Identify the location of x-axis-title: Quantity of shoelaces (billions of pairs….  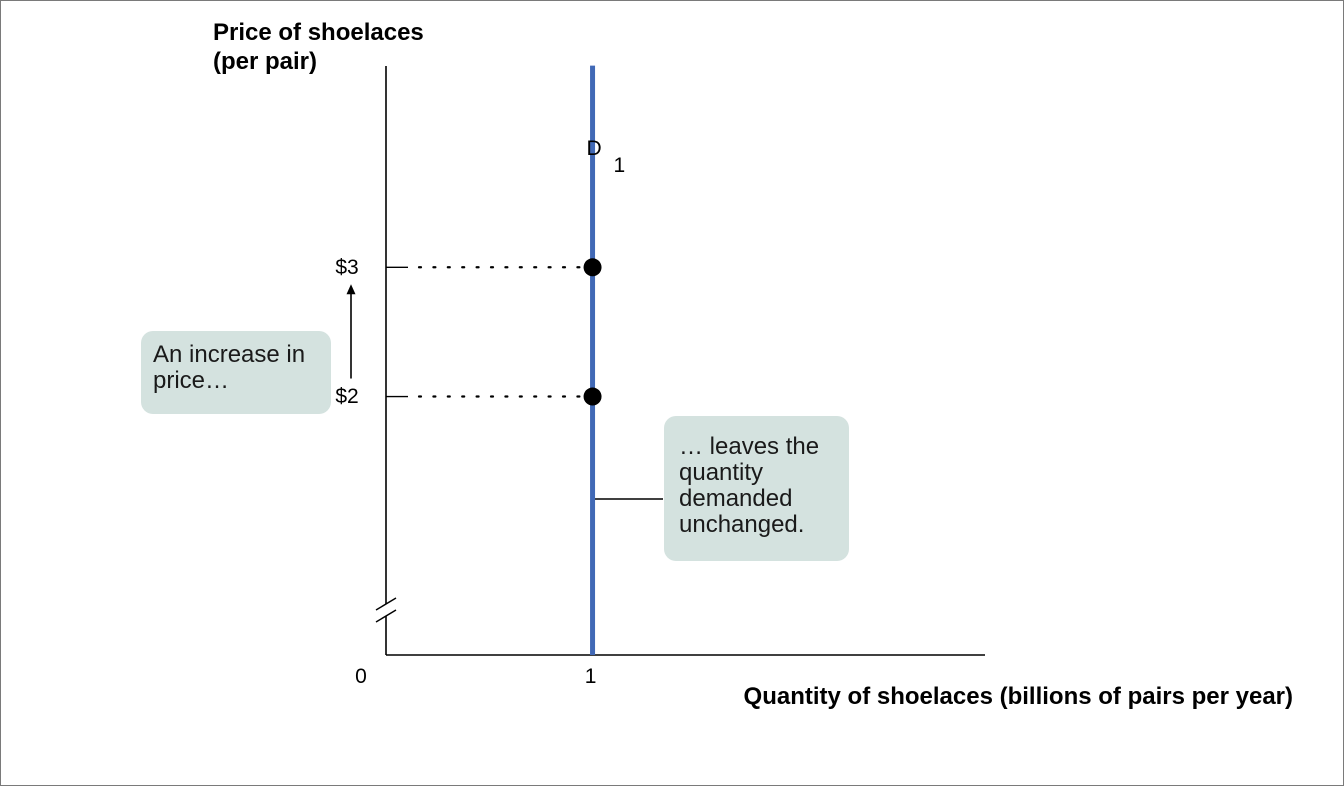
(1018, 696).